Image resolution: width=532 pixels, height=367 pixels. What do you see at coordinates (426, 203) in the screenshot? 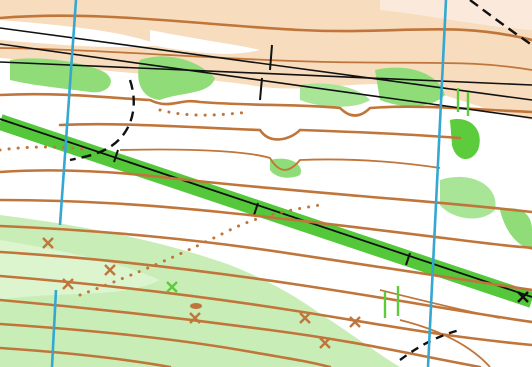
I see `marsh` at bounding box center [426, 203].